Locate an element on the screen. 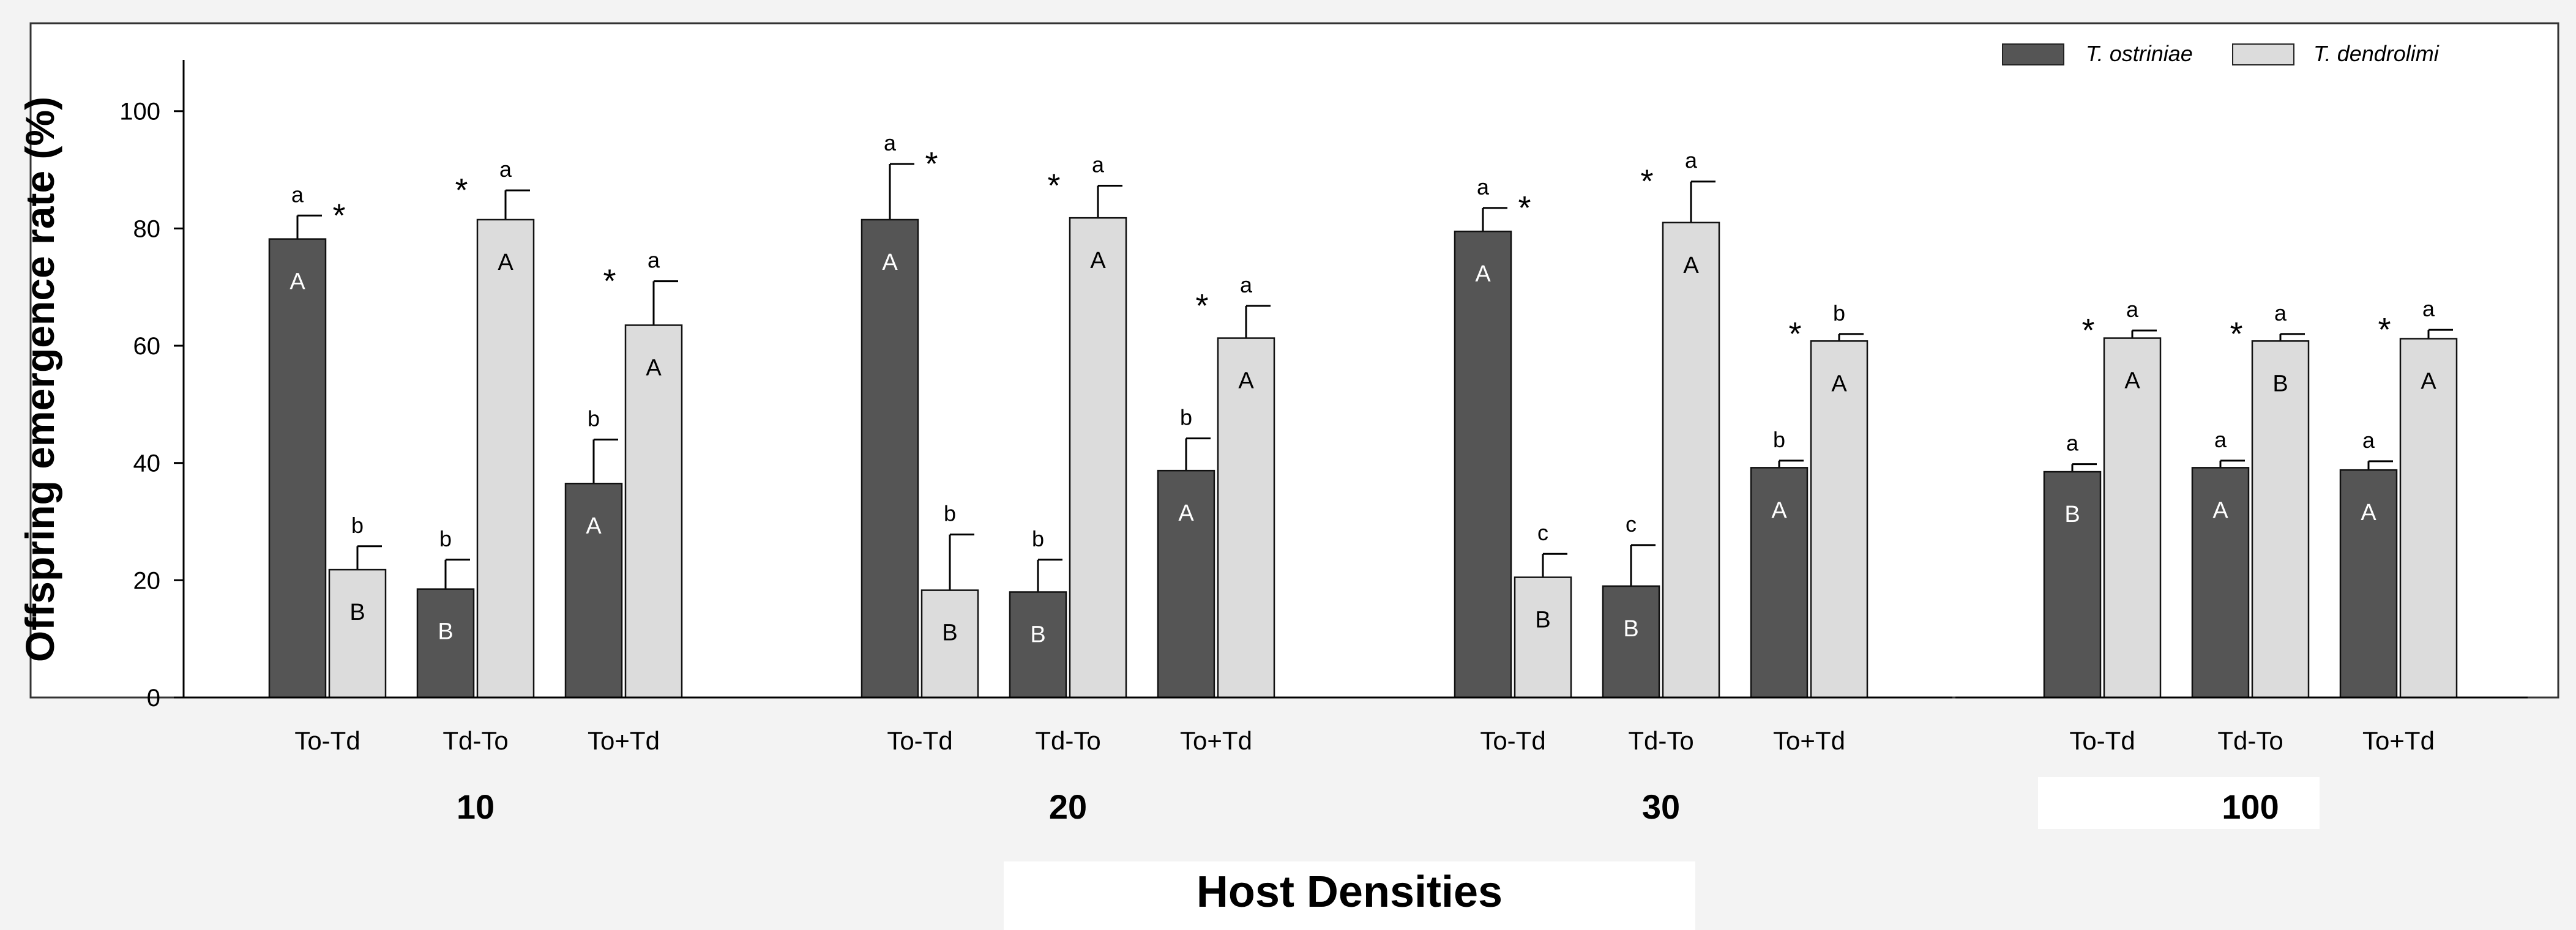 This screenshot has height=930, width=2576. y-axis-title: Offspring emergence rate (%) is located at coordinates (39, 379).